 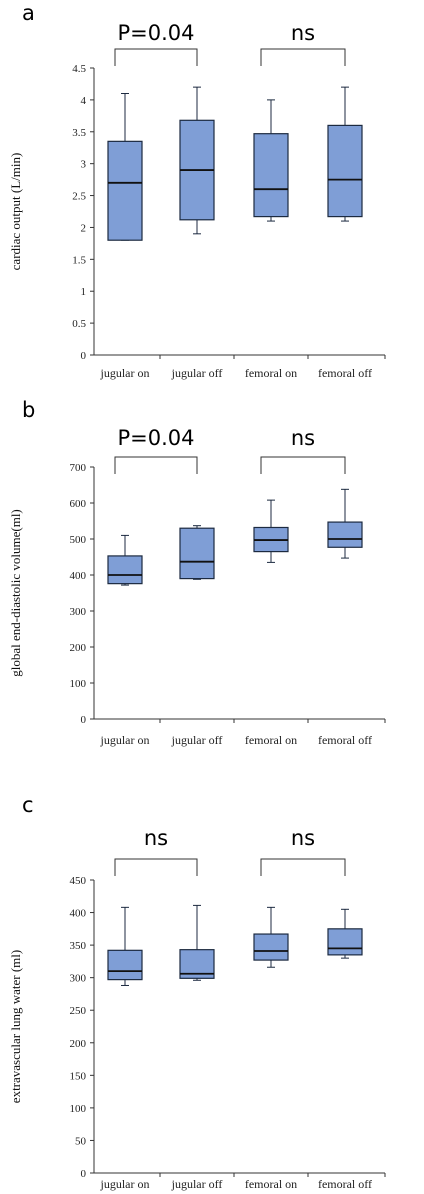 What do you see at coordinates (15, 1026) in the screenshot?
I see `y-axis-title: extravascular lung water (ml)` at bounding box center [15, 1026].